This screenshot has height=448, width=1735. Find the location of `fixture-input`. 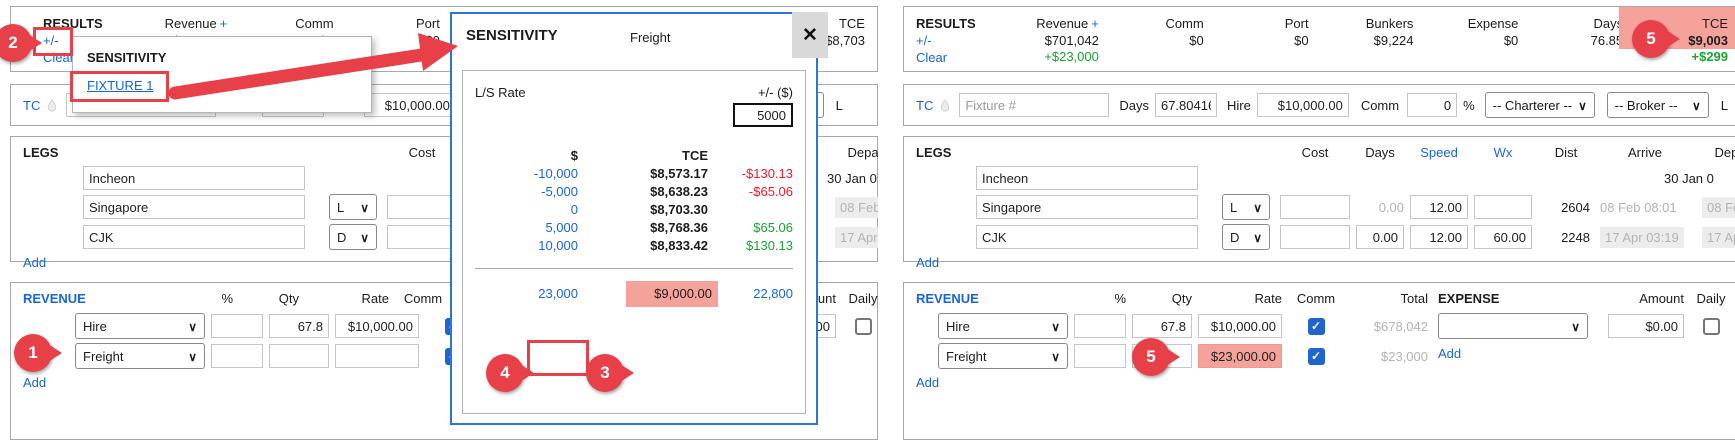

fixture-input is located at coordinates (1034, 105).